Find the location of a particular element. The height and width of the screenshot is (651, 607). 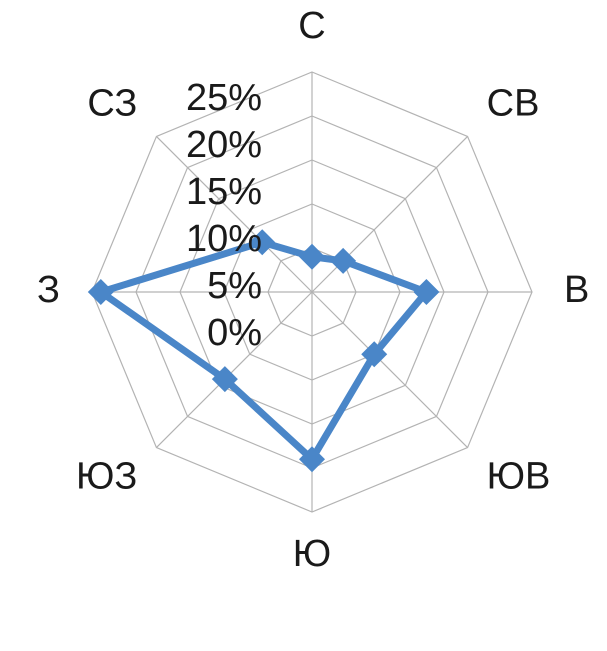

category-label: ЮВ is located at coordinates (519, 477).